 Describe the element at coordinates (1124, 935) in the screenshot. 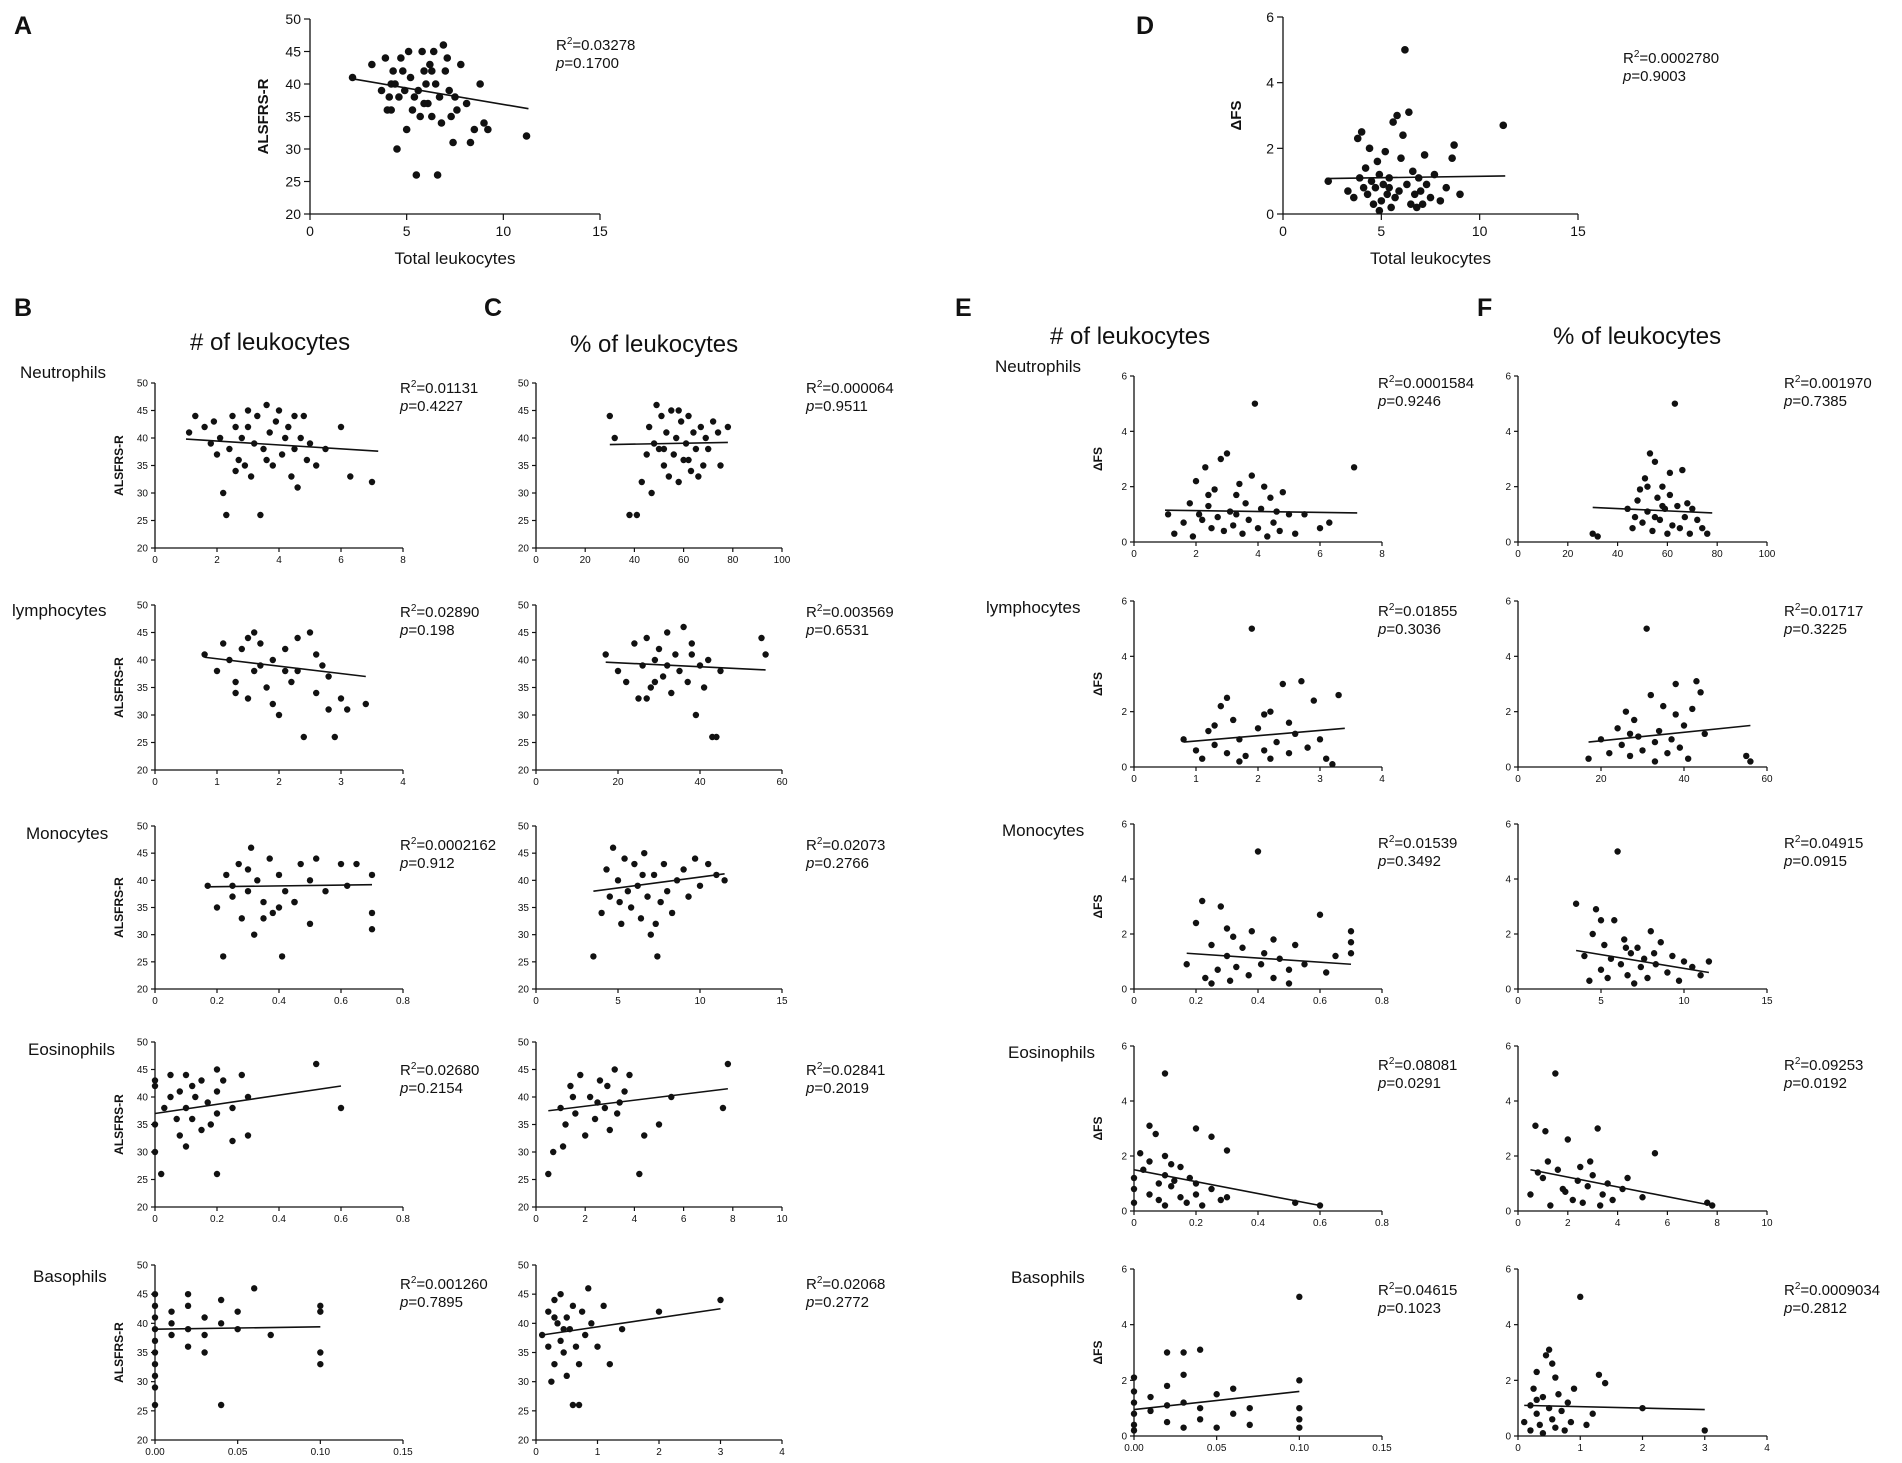

I see `y-tick-label: 2` at that location.